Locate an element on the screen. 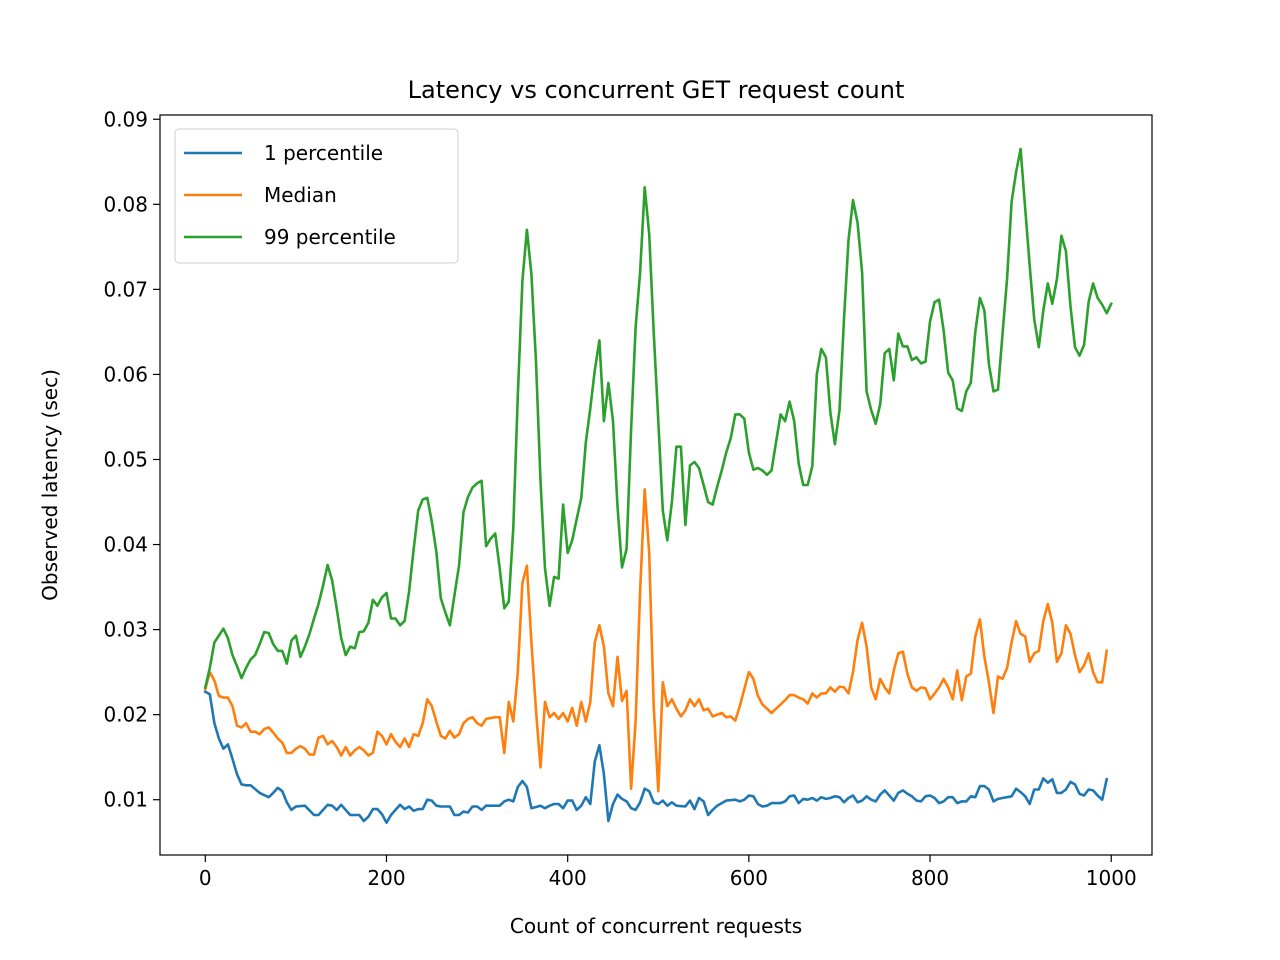 This screenshot has height=960, width=1280. y-axis: 0.01 0.02 0.03 0.04 0.05 0.06 0.07 0.08 0.09 is located at coordinates (131, 459).